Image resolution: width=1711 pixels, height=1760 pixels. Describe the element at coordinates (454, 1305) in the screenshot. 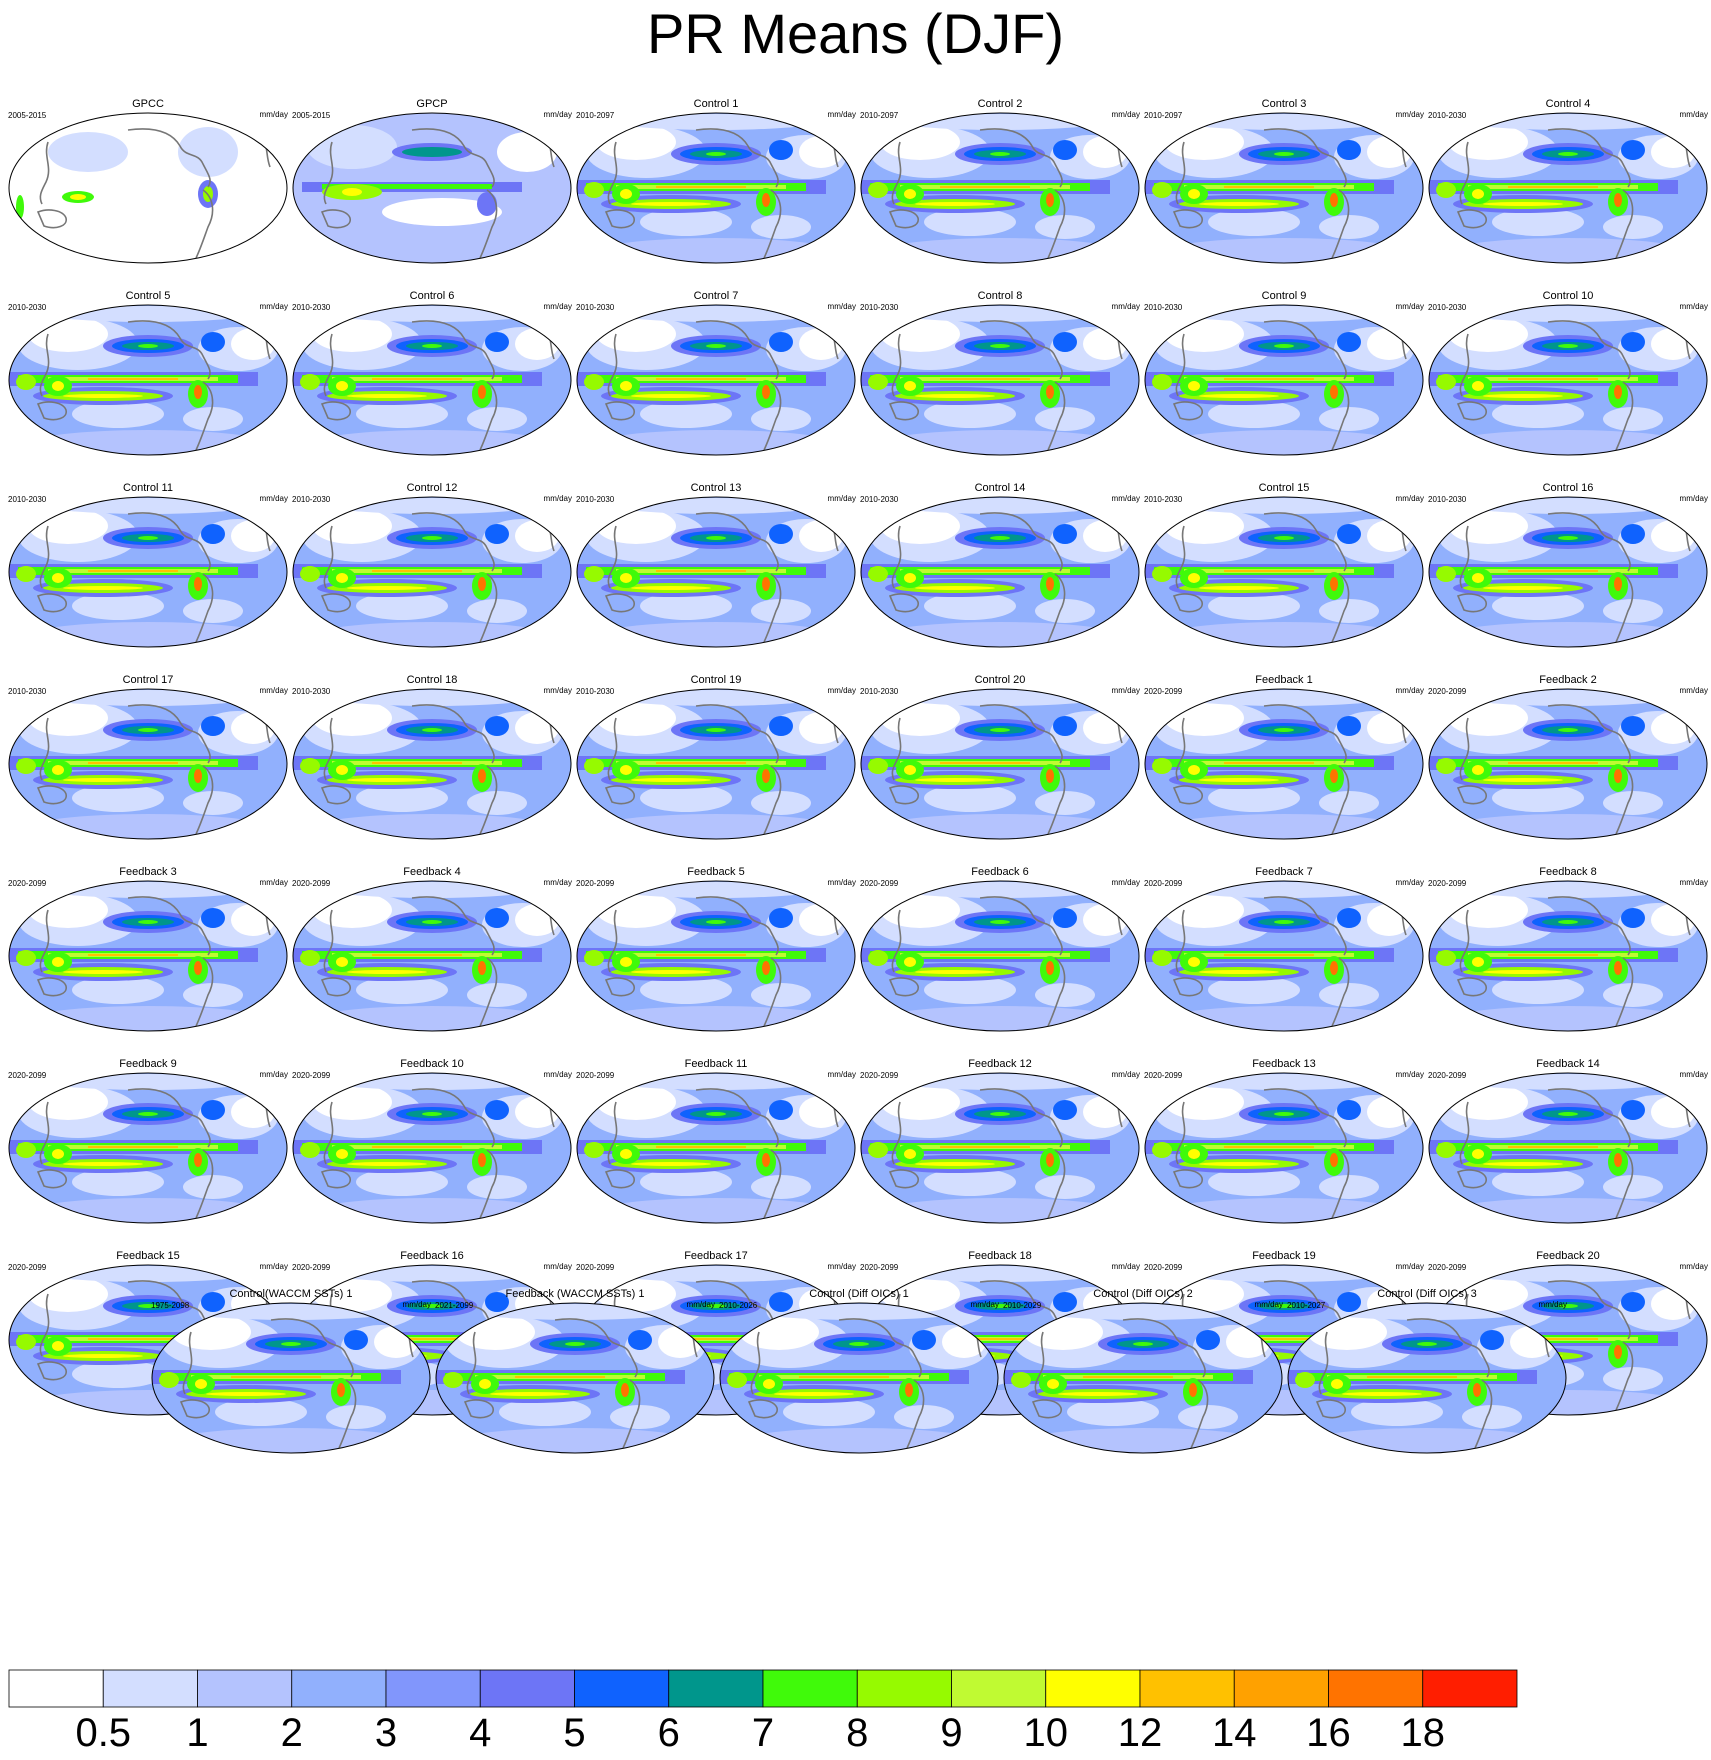

I see `panel-period: 2021-2099` at that location.